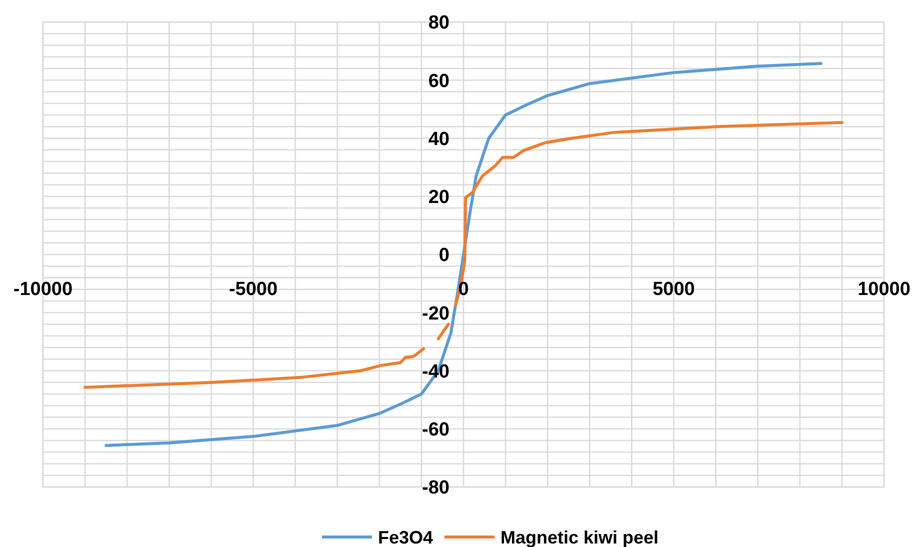 The width and height of the screenshot is (918, 547). I want to click on y-tick-label: 20, so click(439, 197).